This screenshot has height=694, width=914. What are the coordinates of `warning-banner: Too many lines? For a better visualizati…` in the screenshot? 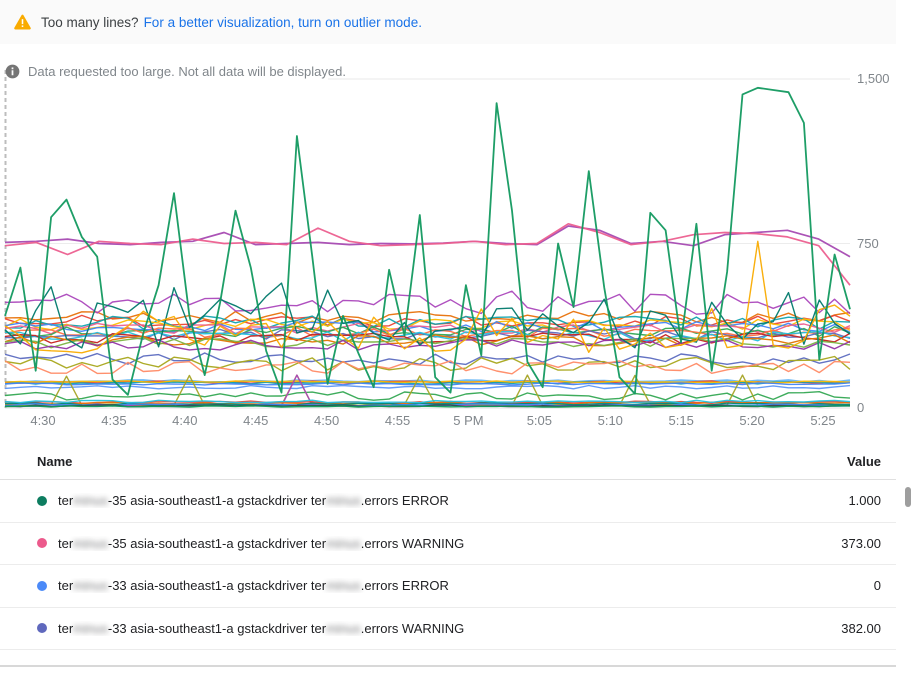 It's located at (448, 22).